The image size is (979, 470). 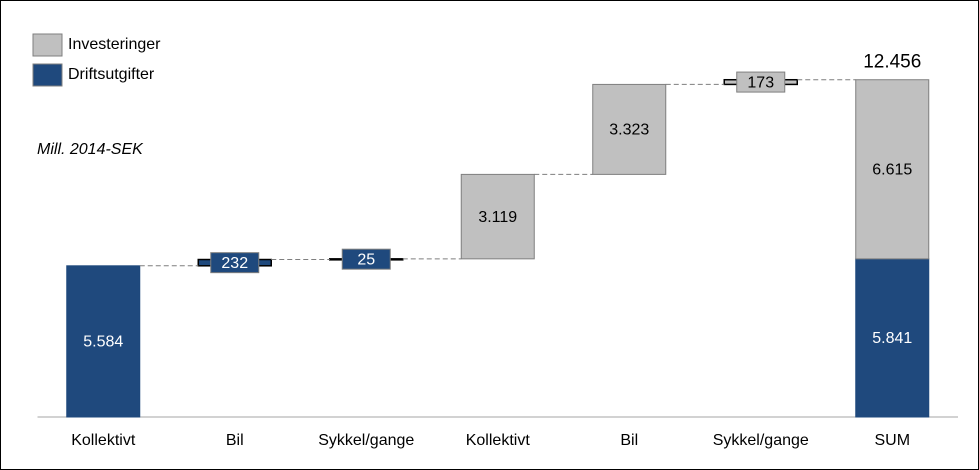 I want to click on legend-label: Investeringer, so click(x=114, y=44).